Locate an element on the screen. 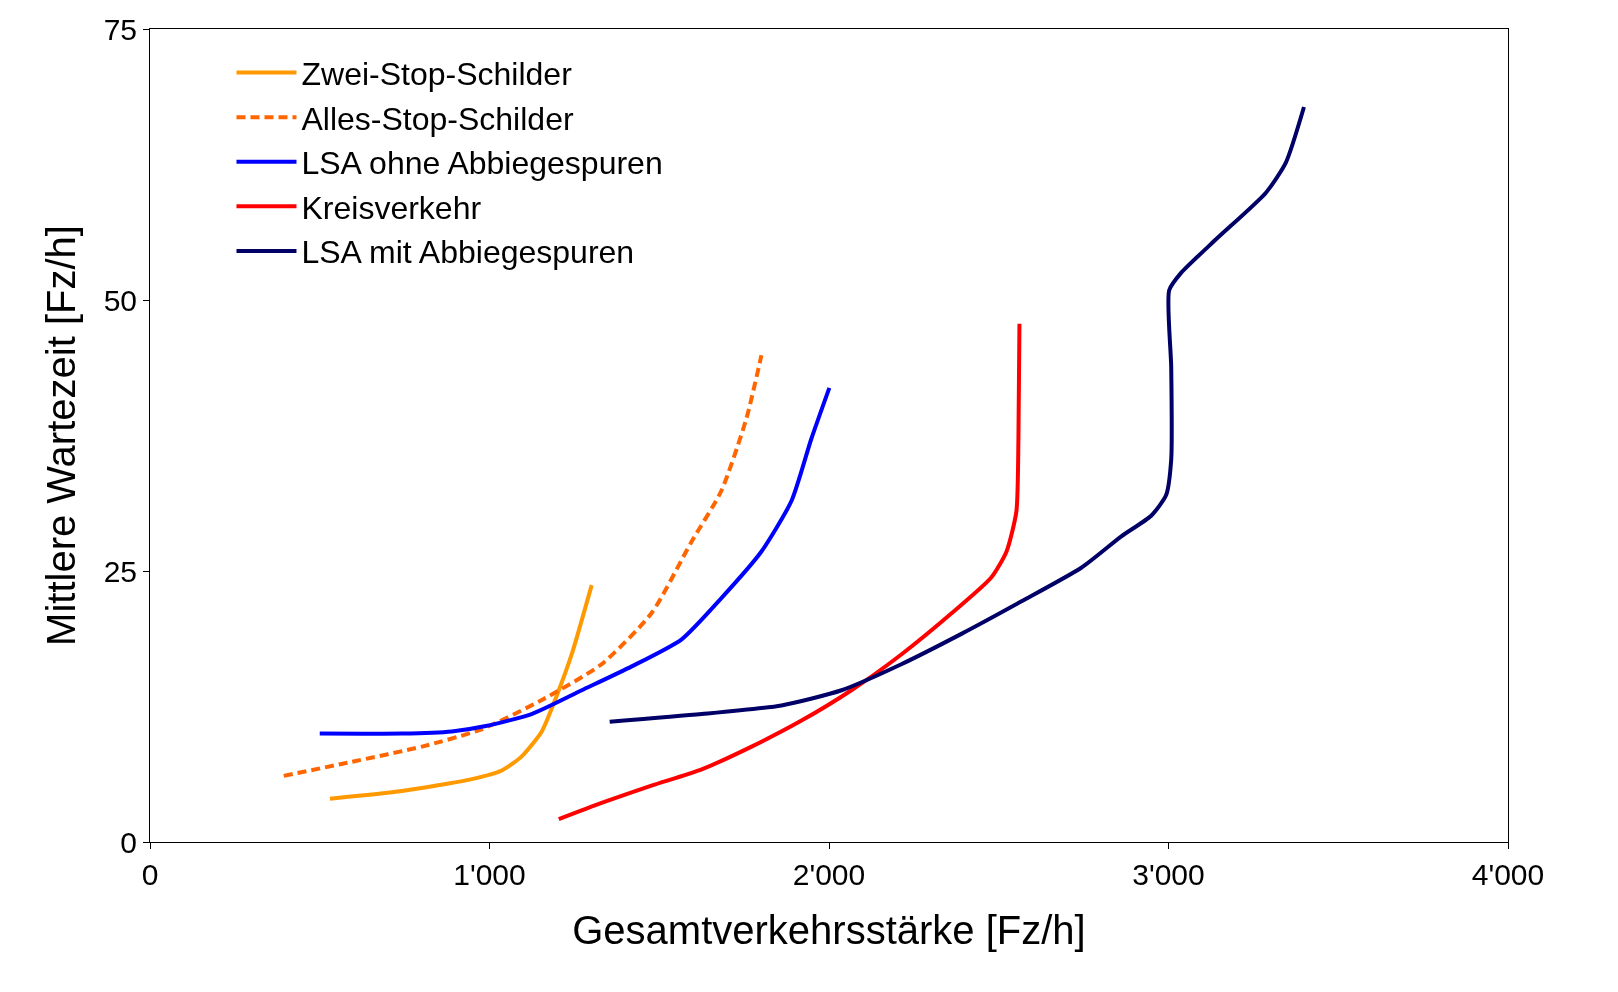 This screenshot has width=1618, height=992. y-axis-title: Mittlere Wartezeit [Fz/h] is located at coordinates (61, 435).